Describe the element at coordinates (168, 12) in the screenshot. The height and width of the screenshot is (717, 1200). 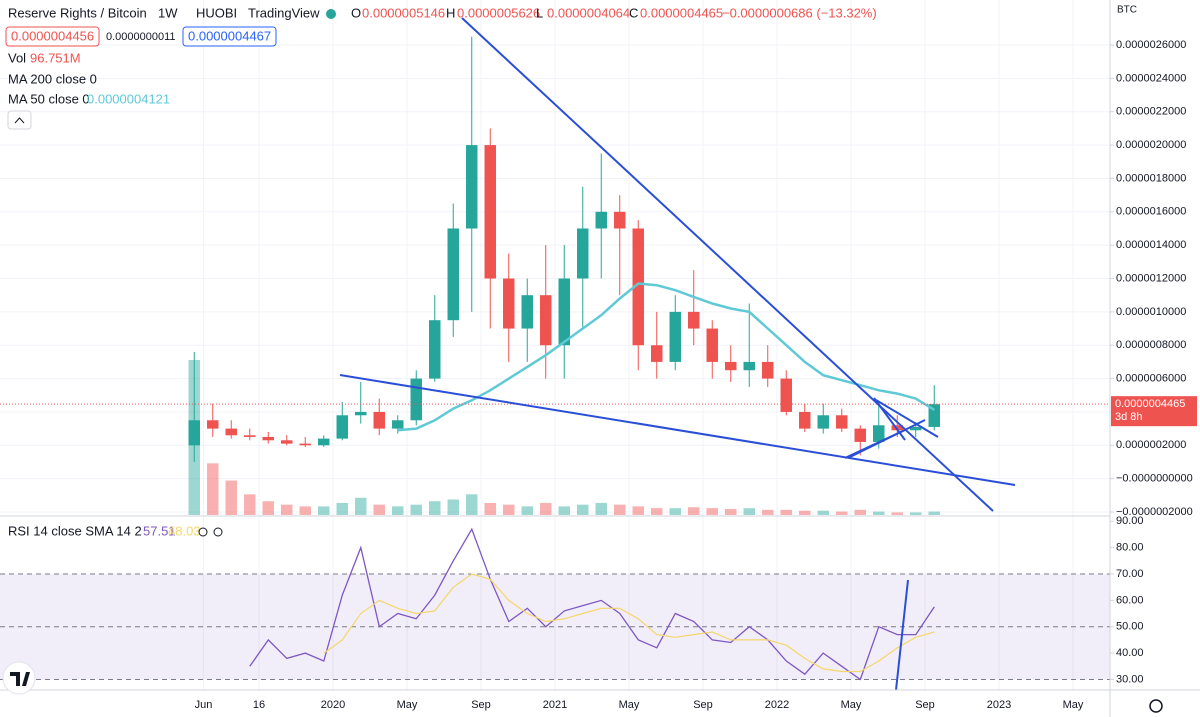
I see `interval: 1W` at that location.